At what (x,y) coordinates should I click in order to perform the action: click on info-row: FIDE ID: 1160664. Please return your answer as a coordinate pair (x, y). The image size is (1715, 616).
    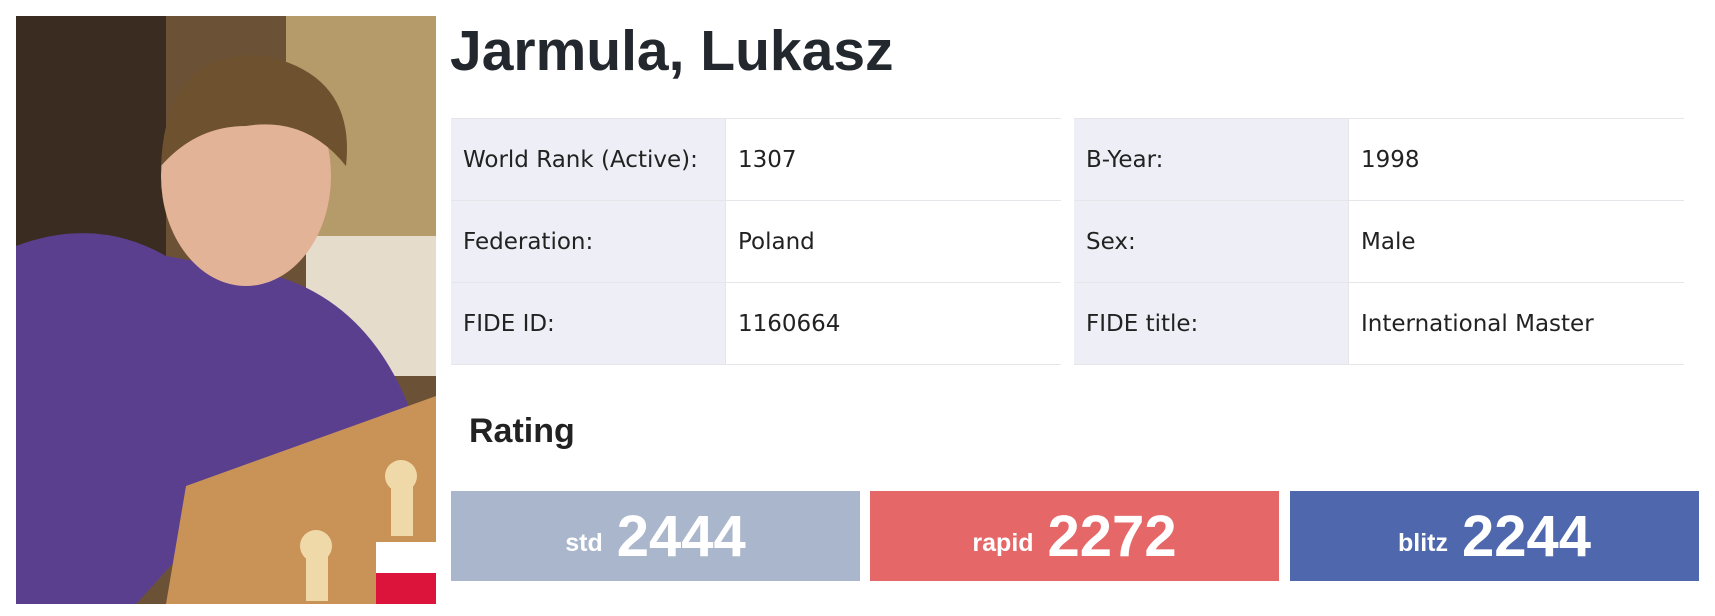
    Looking at the image, I should click on (756, 323).